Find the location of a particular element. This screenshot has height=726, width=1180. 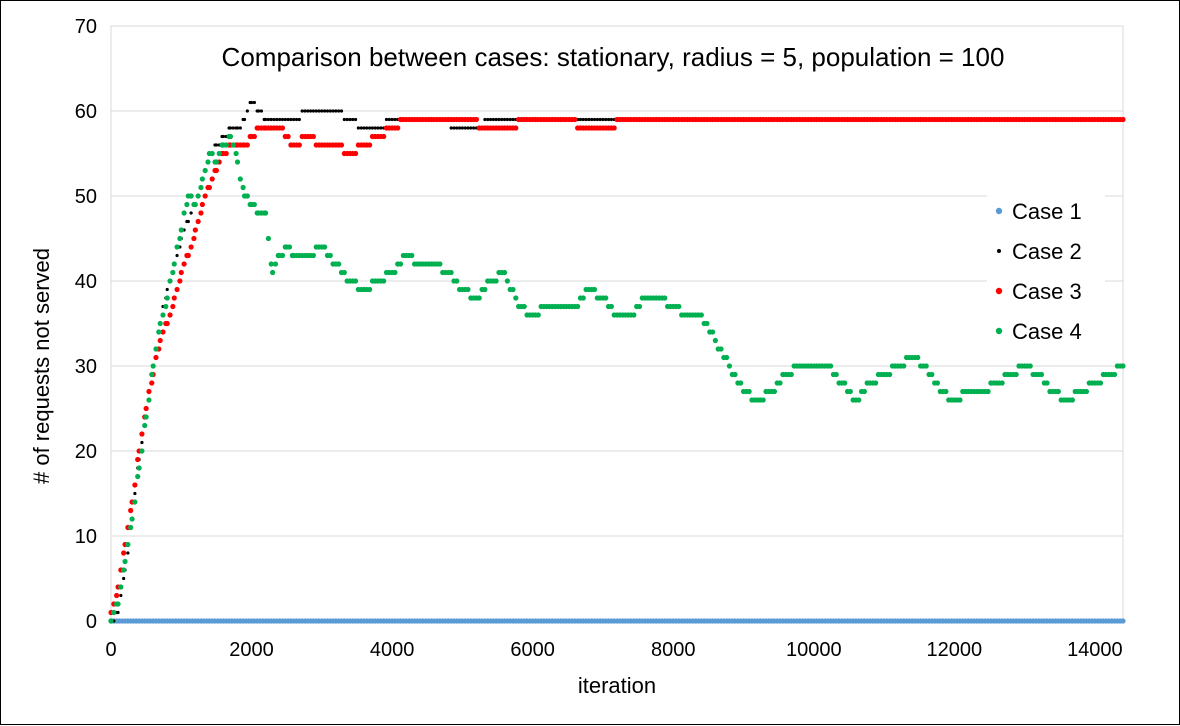

y-tick-label: 30 is located at coordinates (86, 367).